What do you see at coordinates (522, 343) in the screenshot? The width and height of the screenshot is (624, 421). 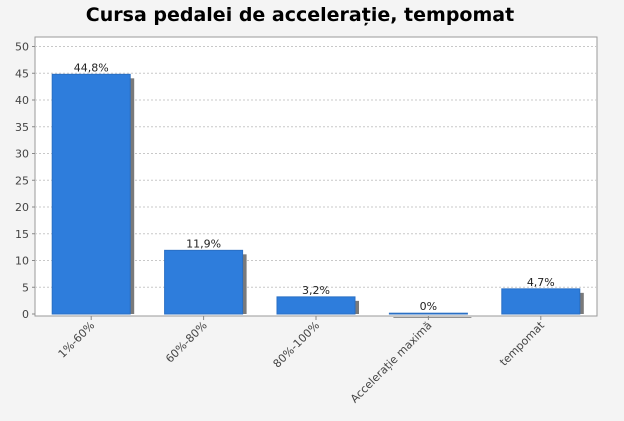 I see `x-tick-label: tempomat` at bounding box center [522, 343].